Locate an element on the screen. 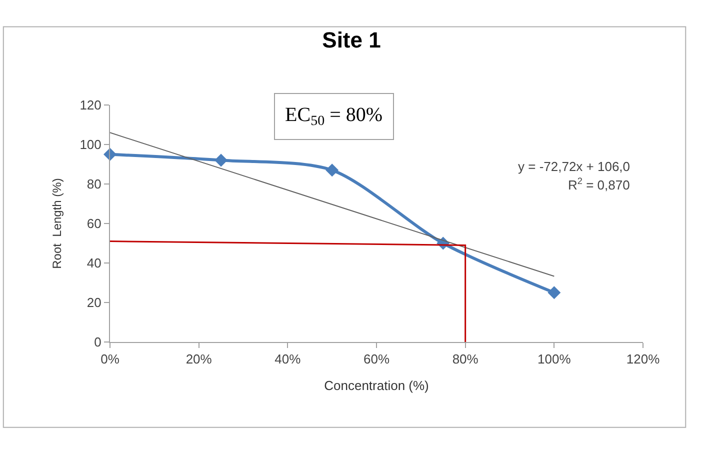  y-tick-label: 120 is located at coordinates (91, 105).